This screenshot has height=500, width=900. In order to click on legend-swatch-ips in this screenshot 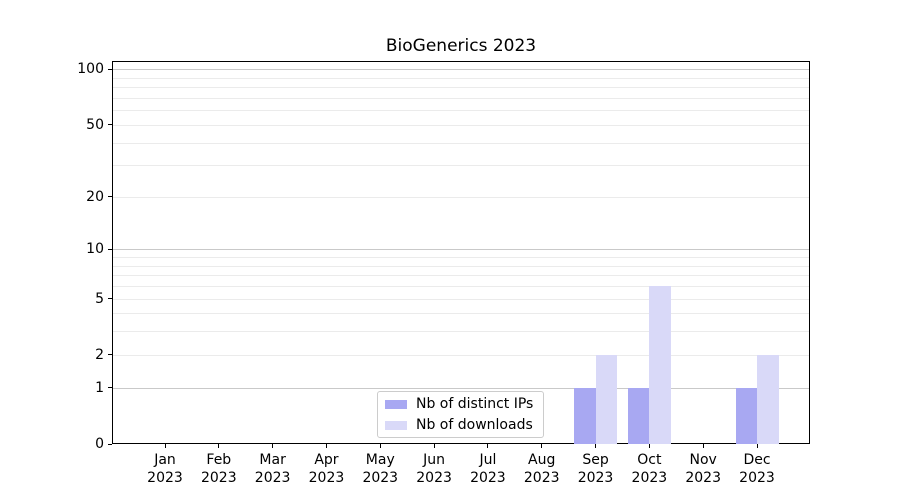, I will do `click(396, 404)`.